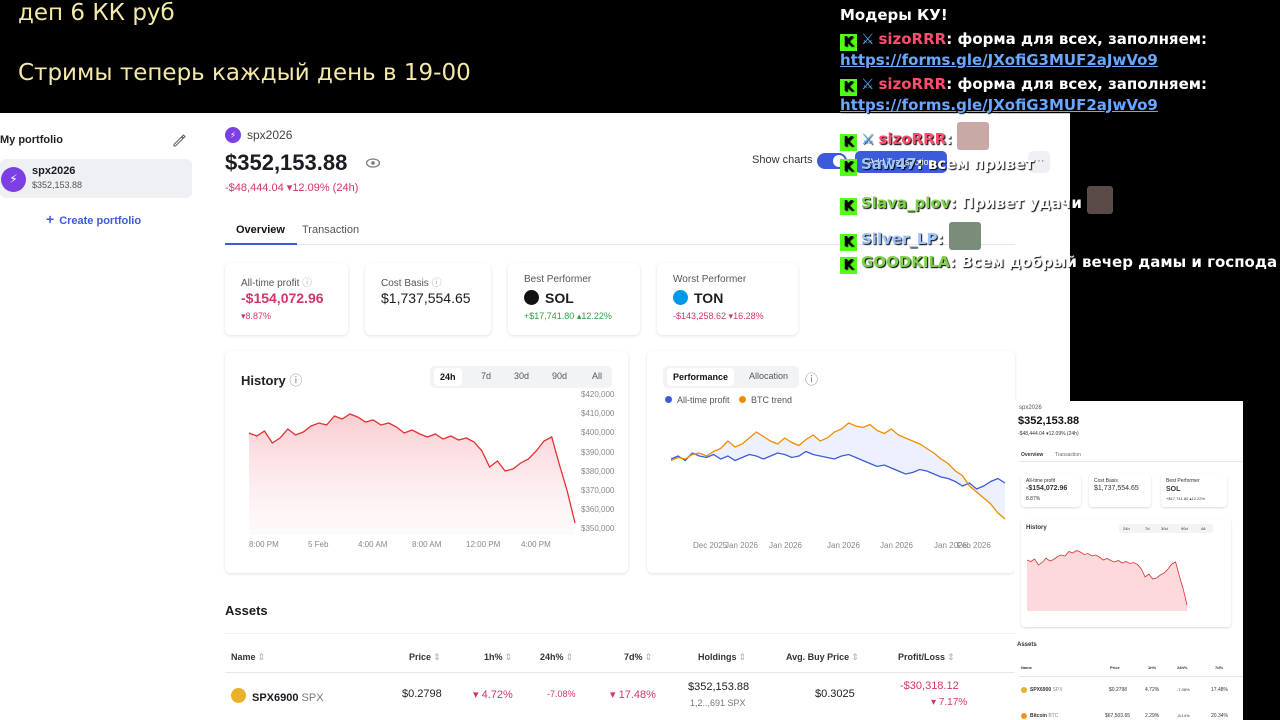 This screenshot has height=720, width=1280. What do you see at coordinates (427, 544) in the screenshot?
I see `x-tick-label: 8:00 AM` at bounding box center [427, 544].